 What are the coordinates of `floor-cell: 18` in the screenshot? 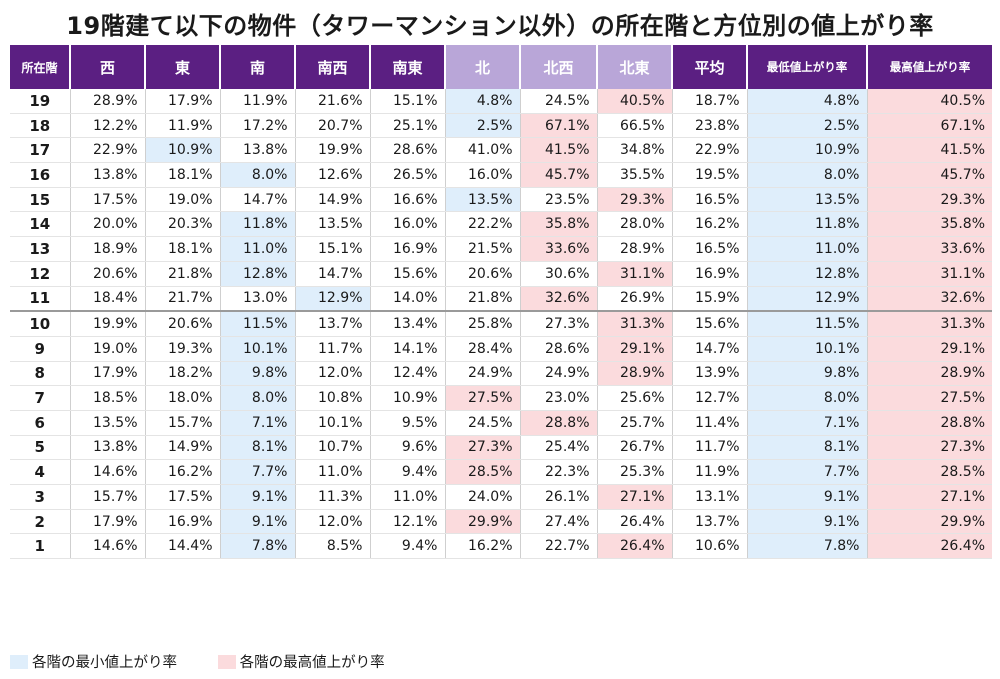 It's located at (40, 126).